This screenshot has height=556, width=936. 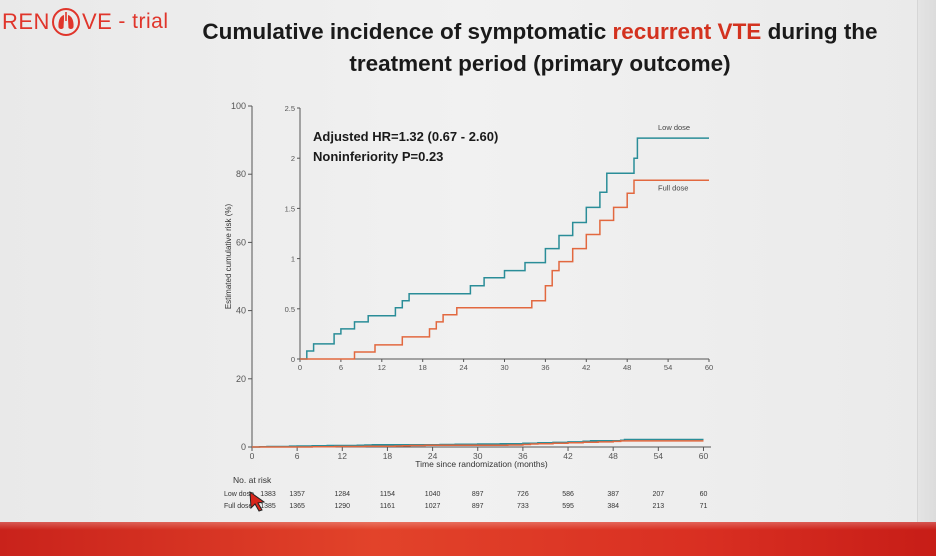 What do you see at coordinates (523, 506) in the screenshot?
I see `at-risk-value: 733` at bounding box center [523, 506].